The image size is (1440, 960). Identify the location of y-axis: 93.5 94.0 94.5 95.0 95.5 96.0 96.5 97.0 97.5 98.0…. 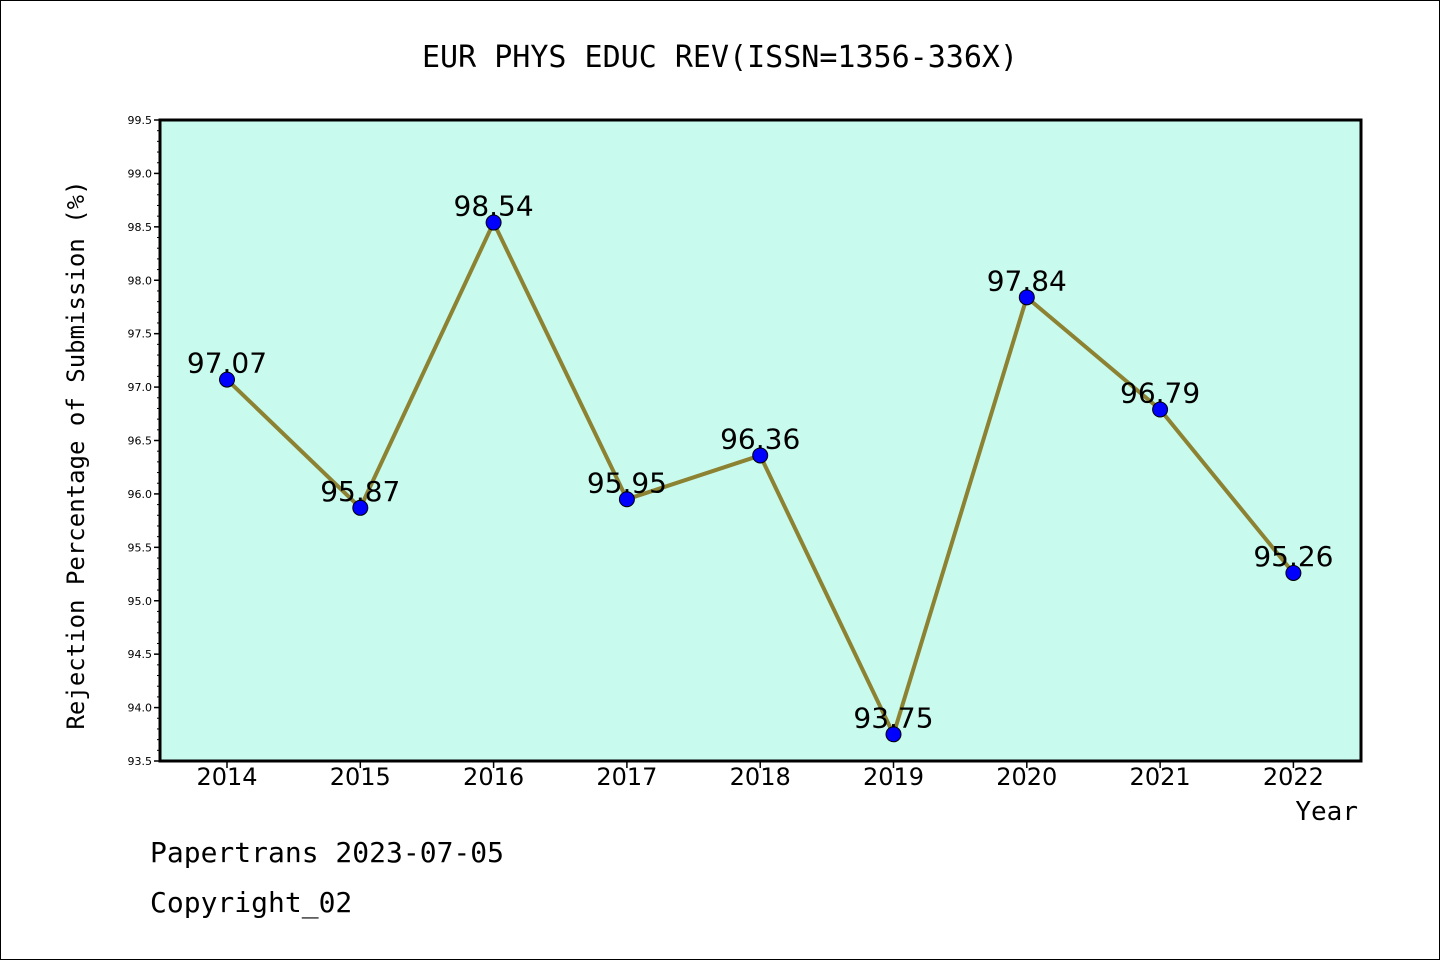
(144, 441).